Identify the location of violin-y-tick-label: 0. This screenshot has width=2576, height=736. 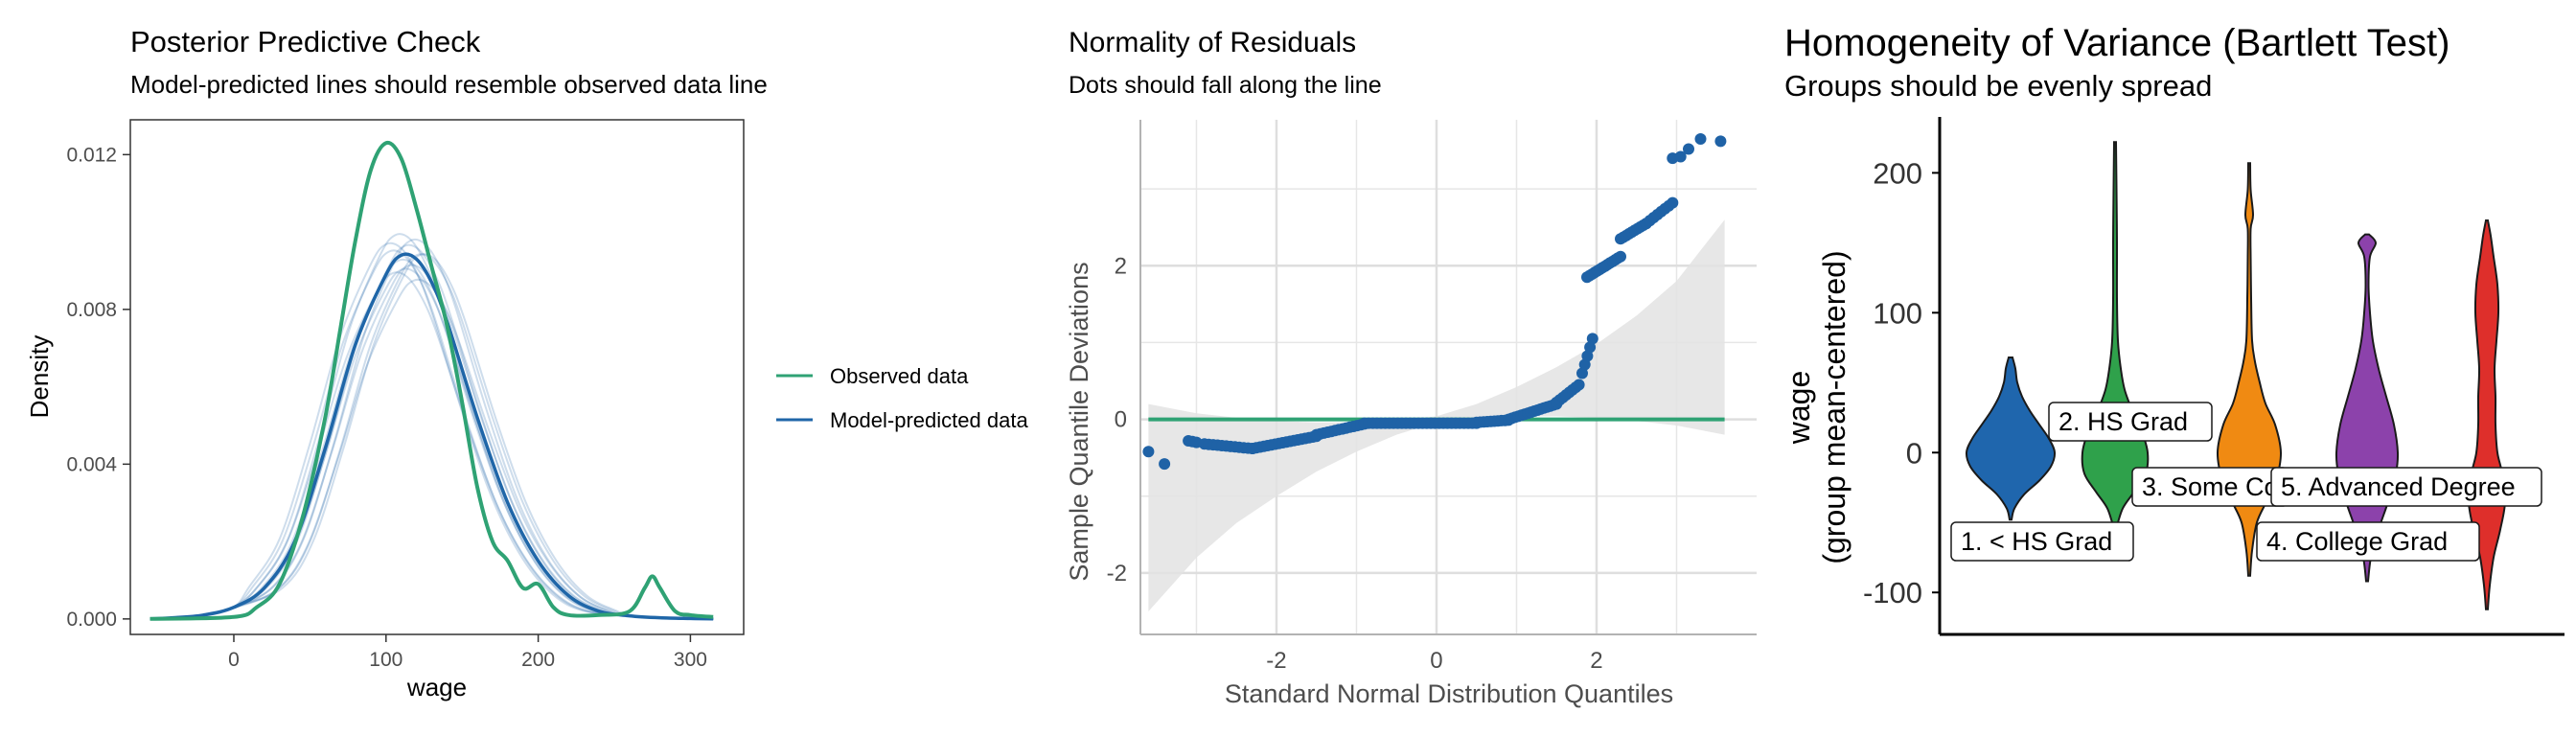
(1914, 453).